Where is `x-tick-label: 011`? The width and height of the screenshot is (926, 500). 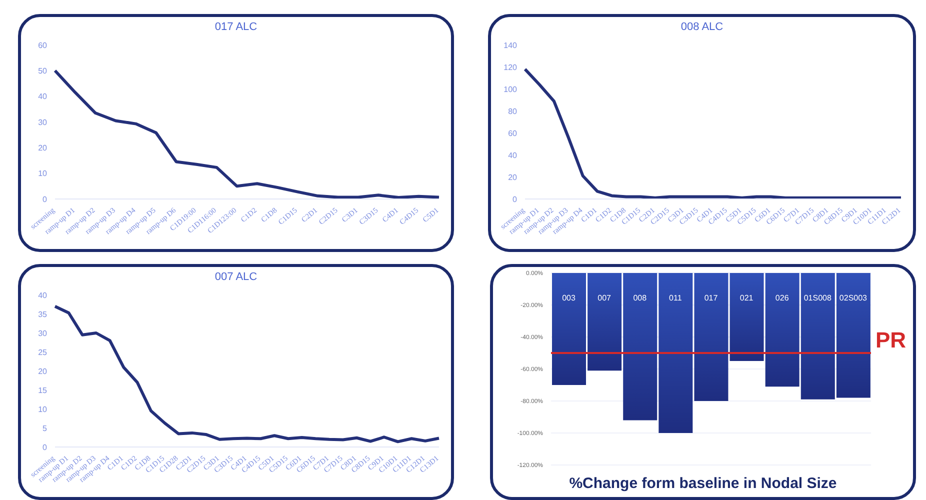 x-tick-label: 011 is located at coordinates (675, 298).